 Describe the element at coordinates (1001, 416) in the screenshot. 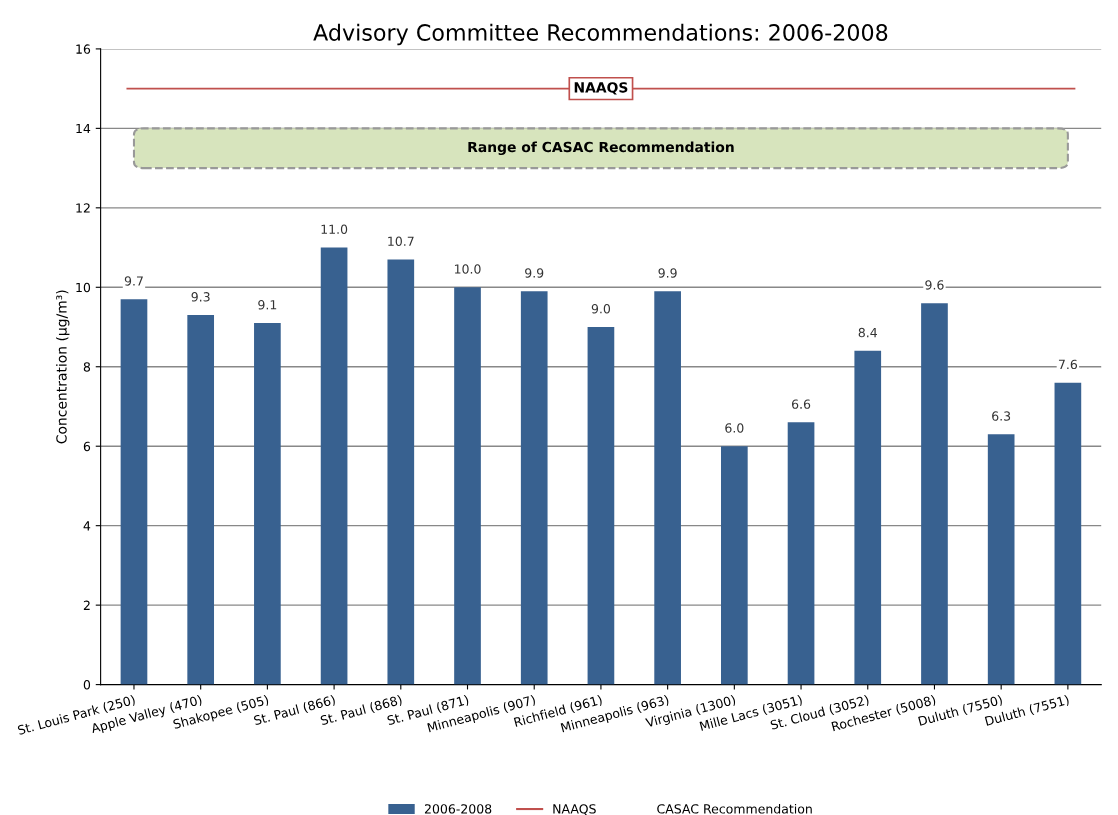

I see `data-label: 6.3` at that location.